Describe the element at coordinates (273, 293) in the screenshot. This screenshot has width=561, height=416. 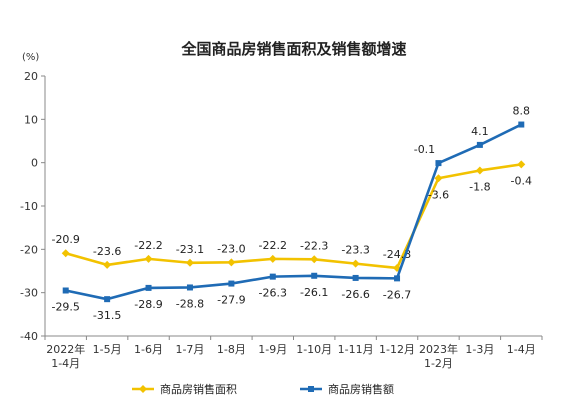
I see `data-label: -26.3` at that location.